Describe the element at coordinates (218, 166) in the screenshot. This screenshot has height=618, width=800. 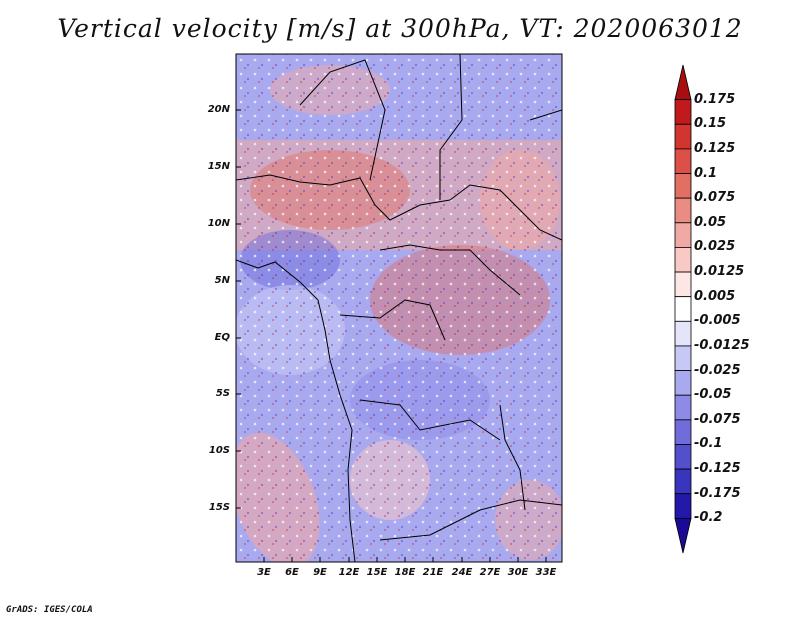
I see `y-tick-label: 15N` at that location.